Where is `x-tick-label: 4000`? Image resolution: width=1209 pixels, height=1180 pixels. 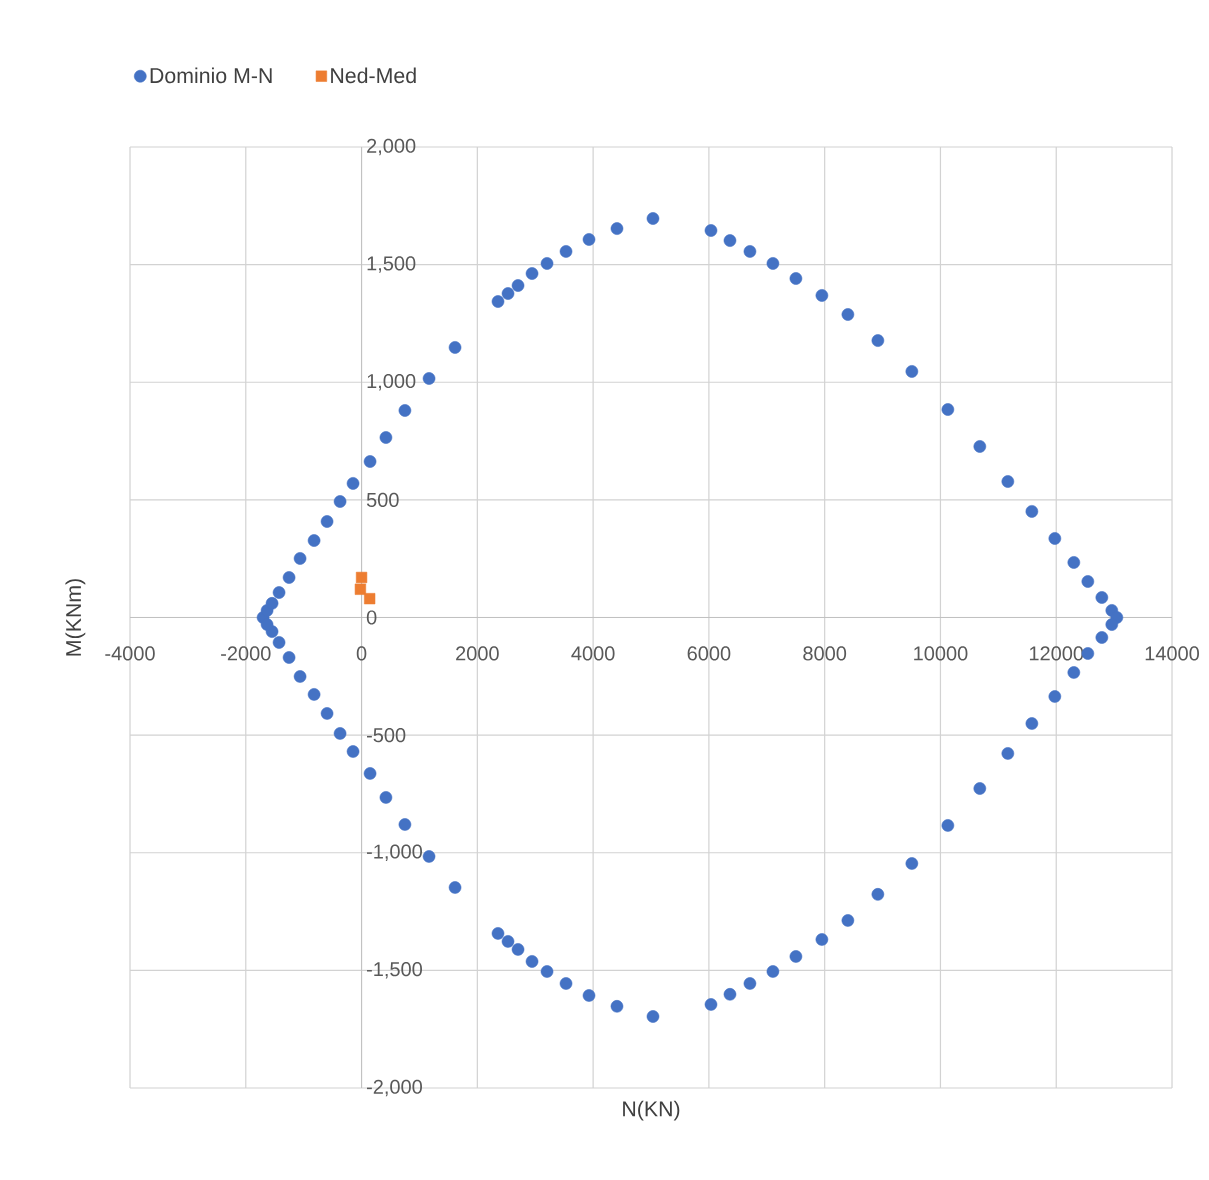
x-tick-label: 4000 is located at coordinates (593, 653).